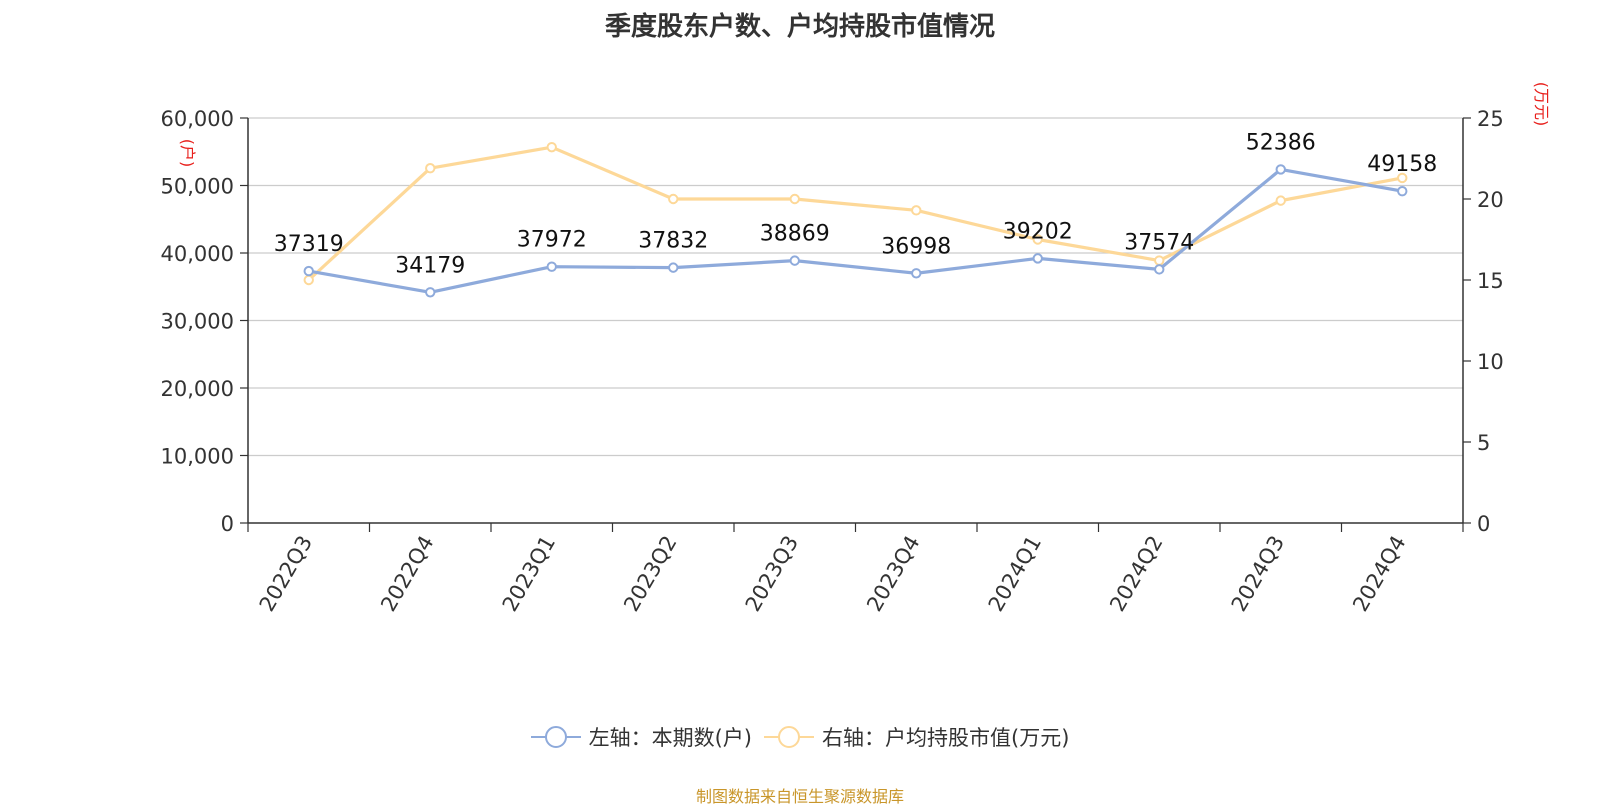 Image resolution: width=1600 pixels, height=807 pixels. I want to click on data-label: 34179, so click(430, 265).